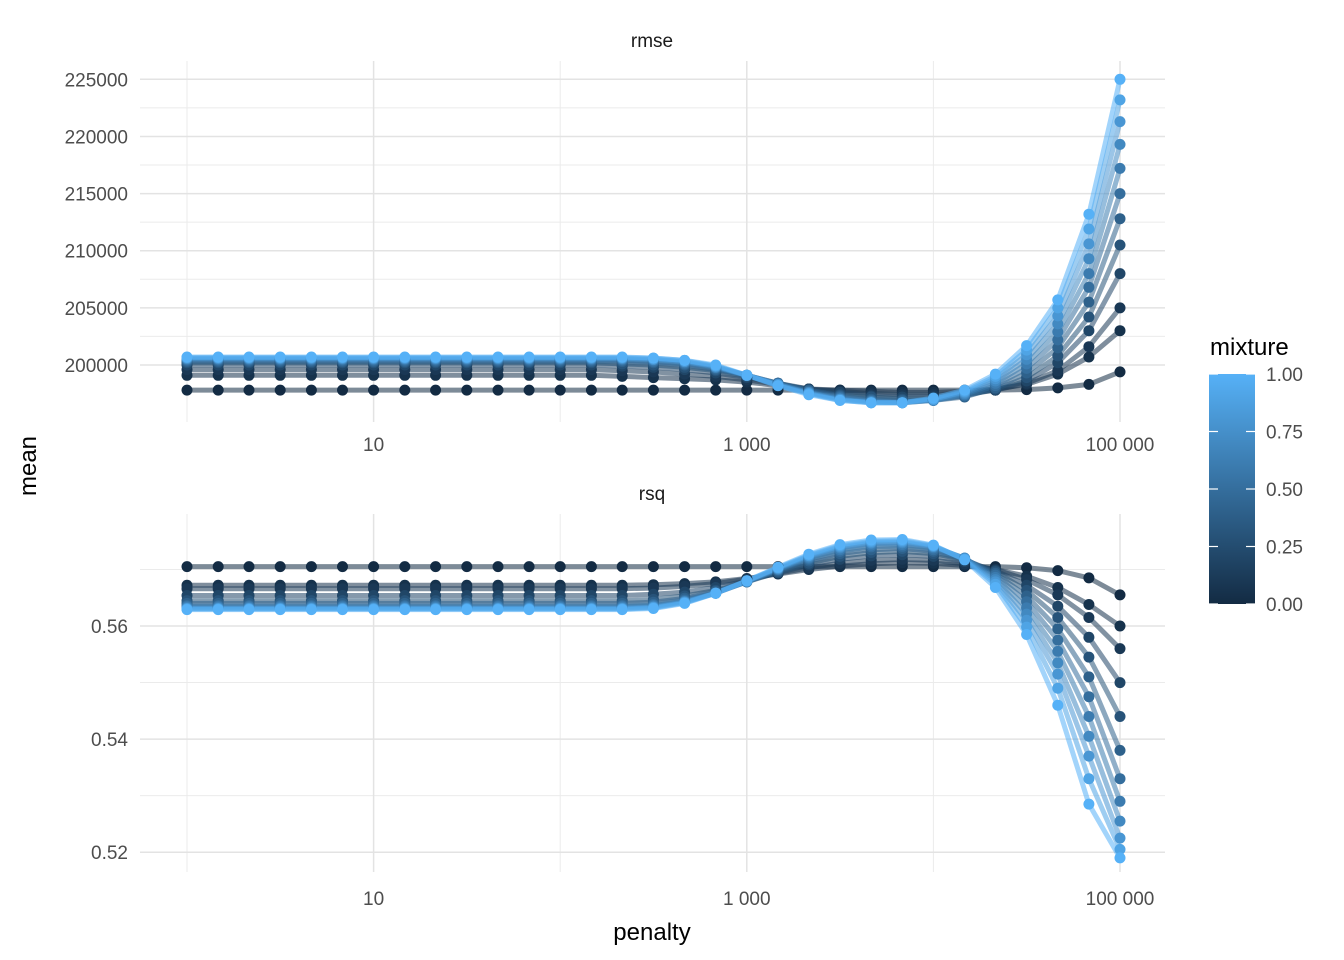 This screenshot has height=960, width=1344. I want to click on y-tick-labels-rsq: 0.52 0.54 0.56, so click(109, 740).